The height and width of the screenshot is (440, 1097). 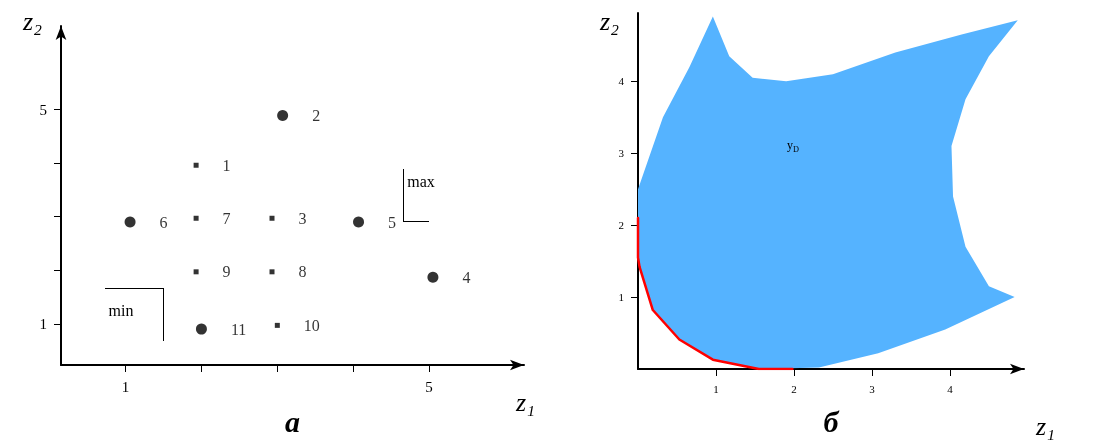 I want to click on y-tick-label: 3, so click(x=621, y=153).